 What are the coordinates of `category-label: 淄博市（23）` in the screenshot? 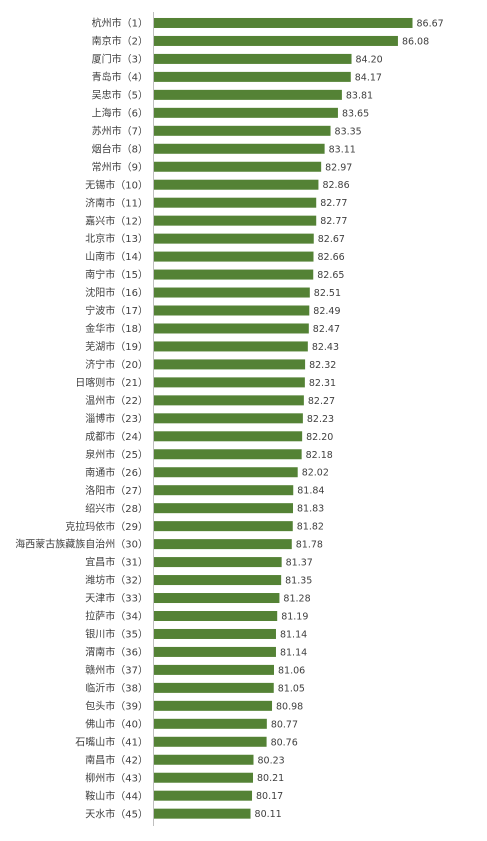 It's located at (116, 418).